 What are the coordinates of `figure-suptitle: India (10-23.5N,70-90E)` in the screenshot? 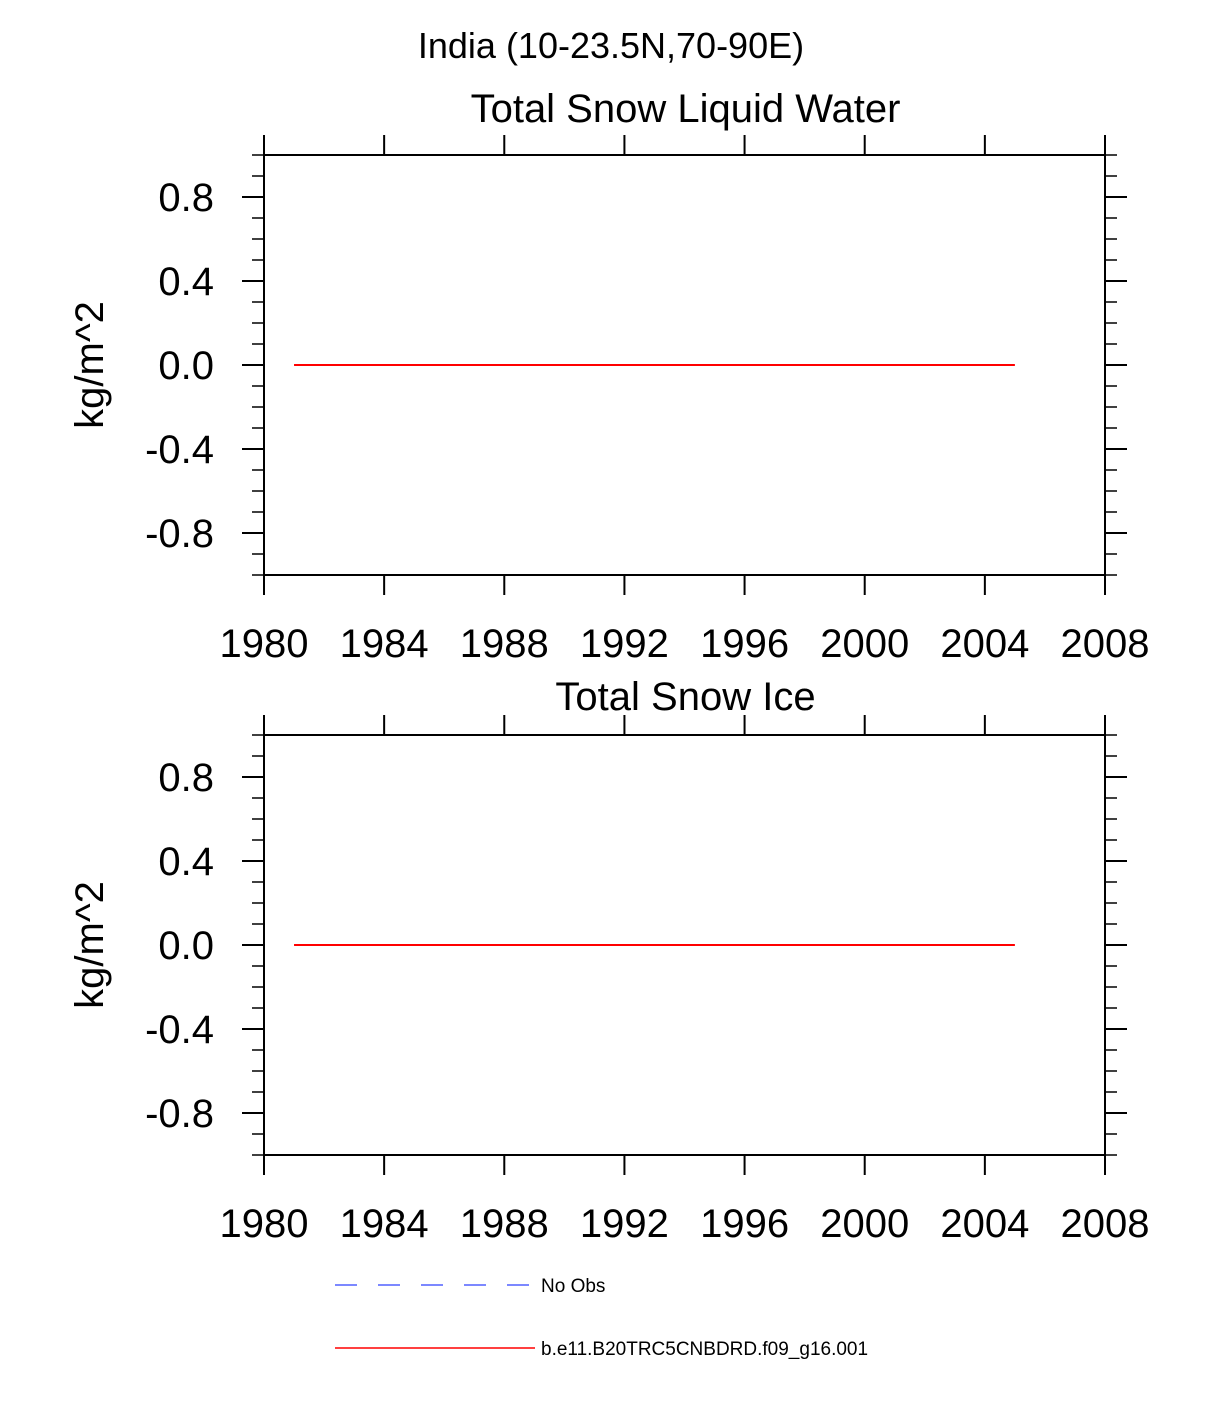 It's located at (611, 45).